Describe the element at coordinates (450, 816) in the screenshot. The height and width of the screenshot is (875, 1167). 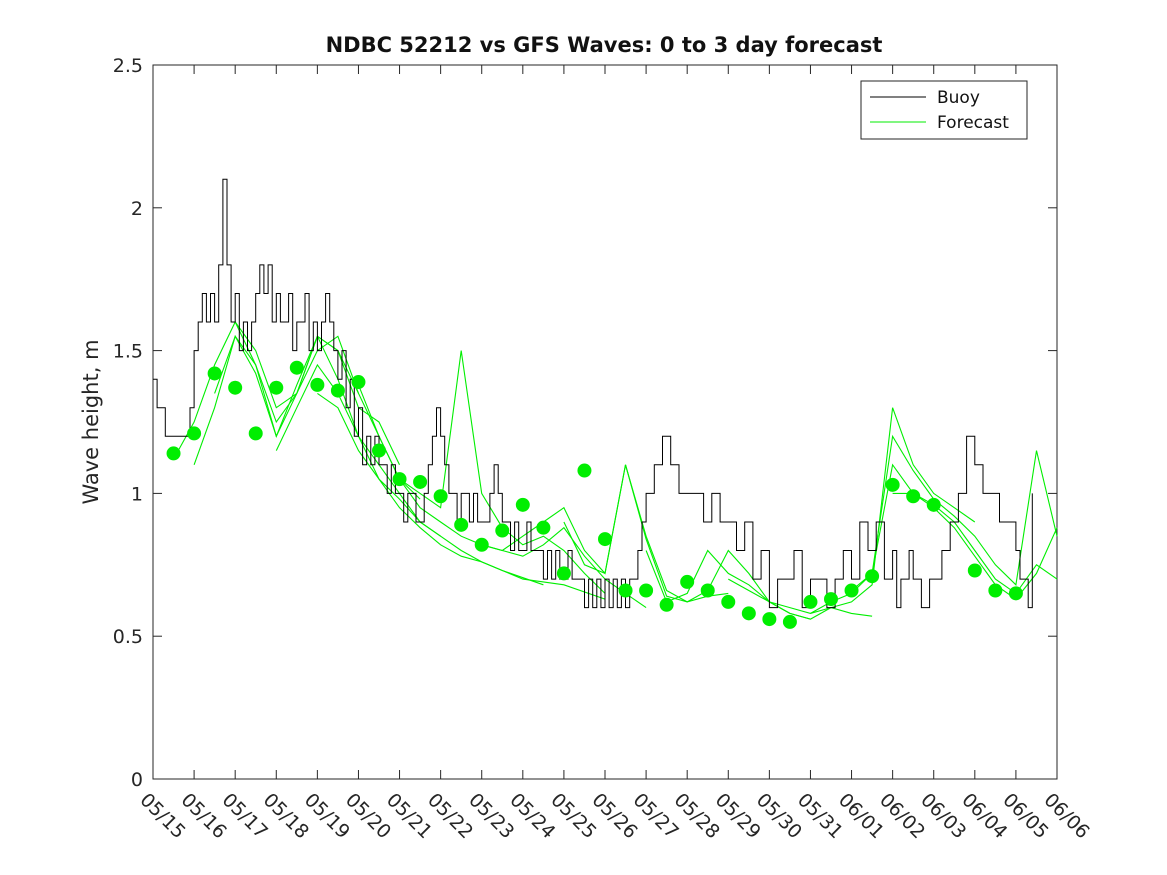
I see `x-tick-label: 05/22` at that location.